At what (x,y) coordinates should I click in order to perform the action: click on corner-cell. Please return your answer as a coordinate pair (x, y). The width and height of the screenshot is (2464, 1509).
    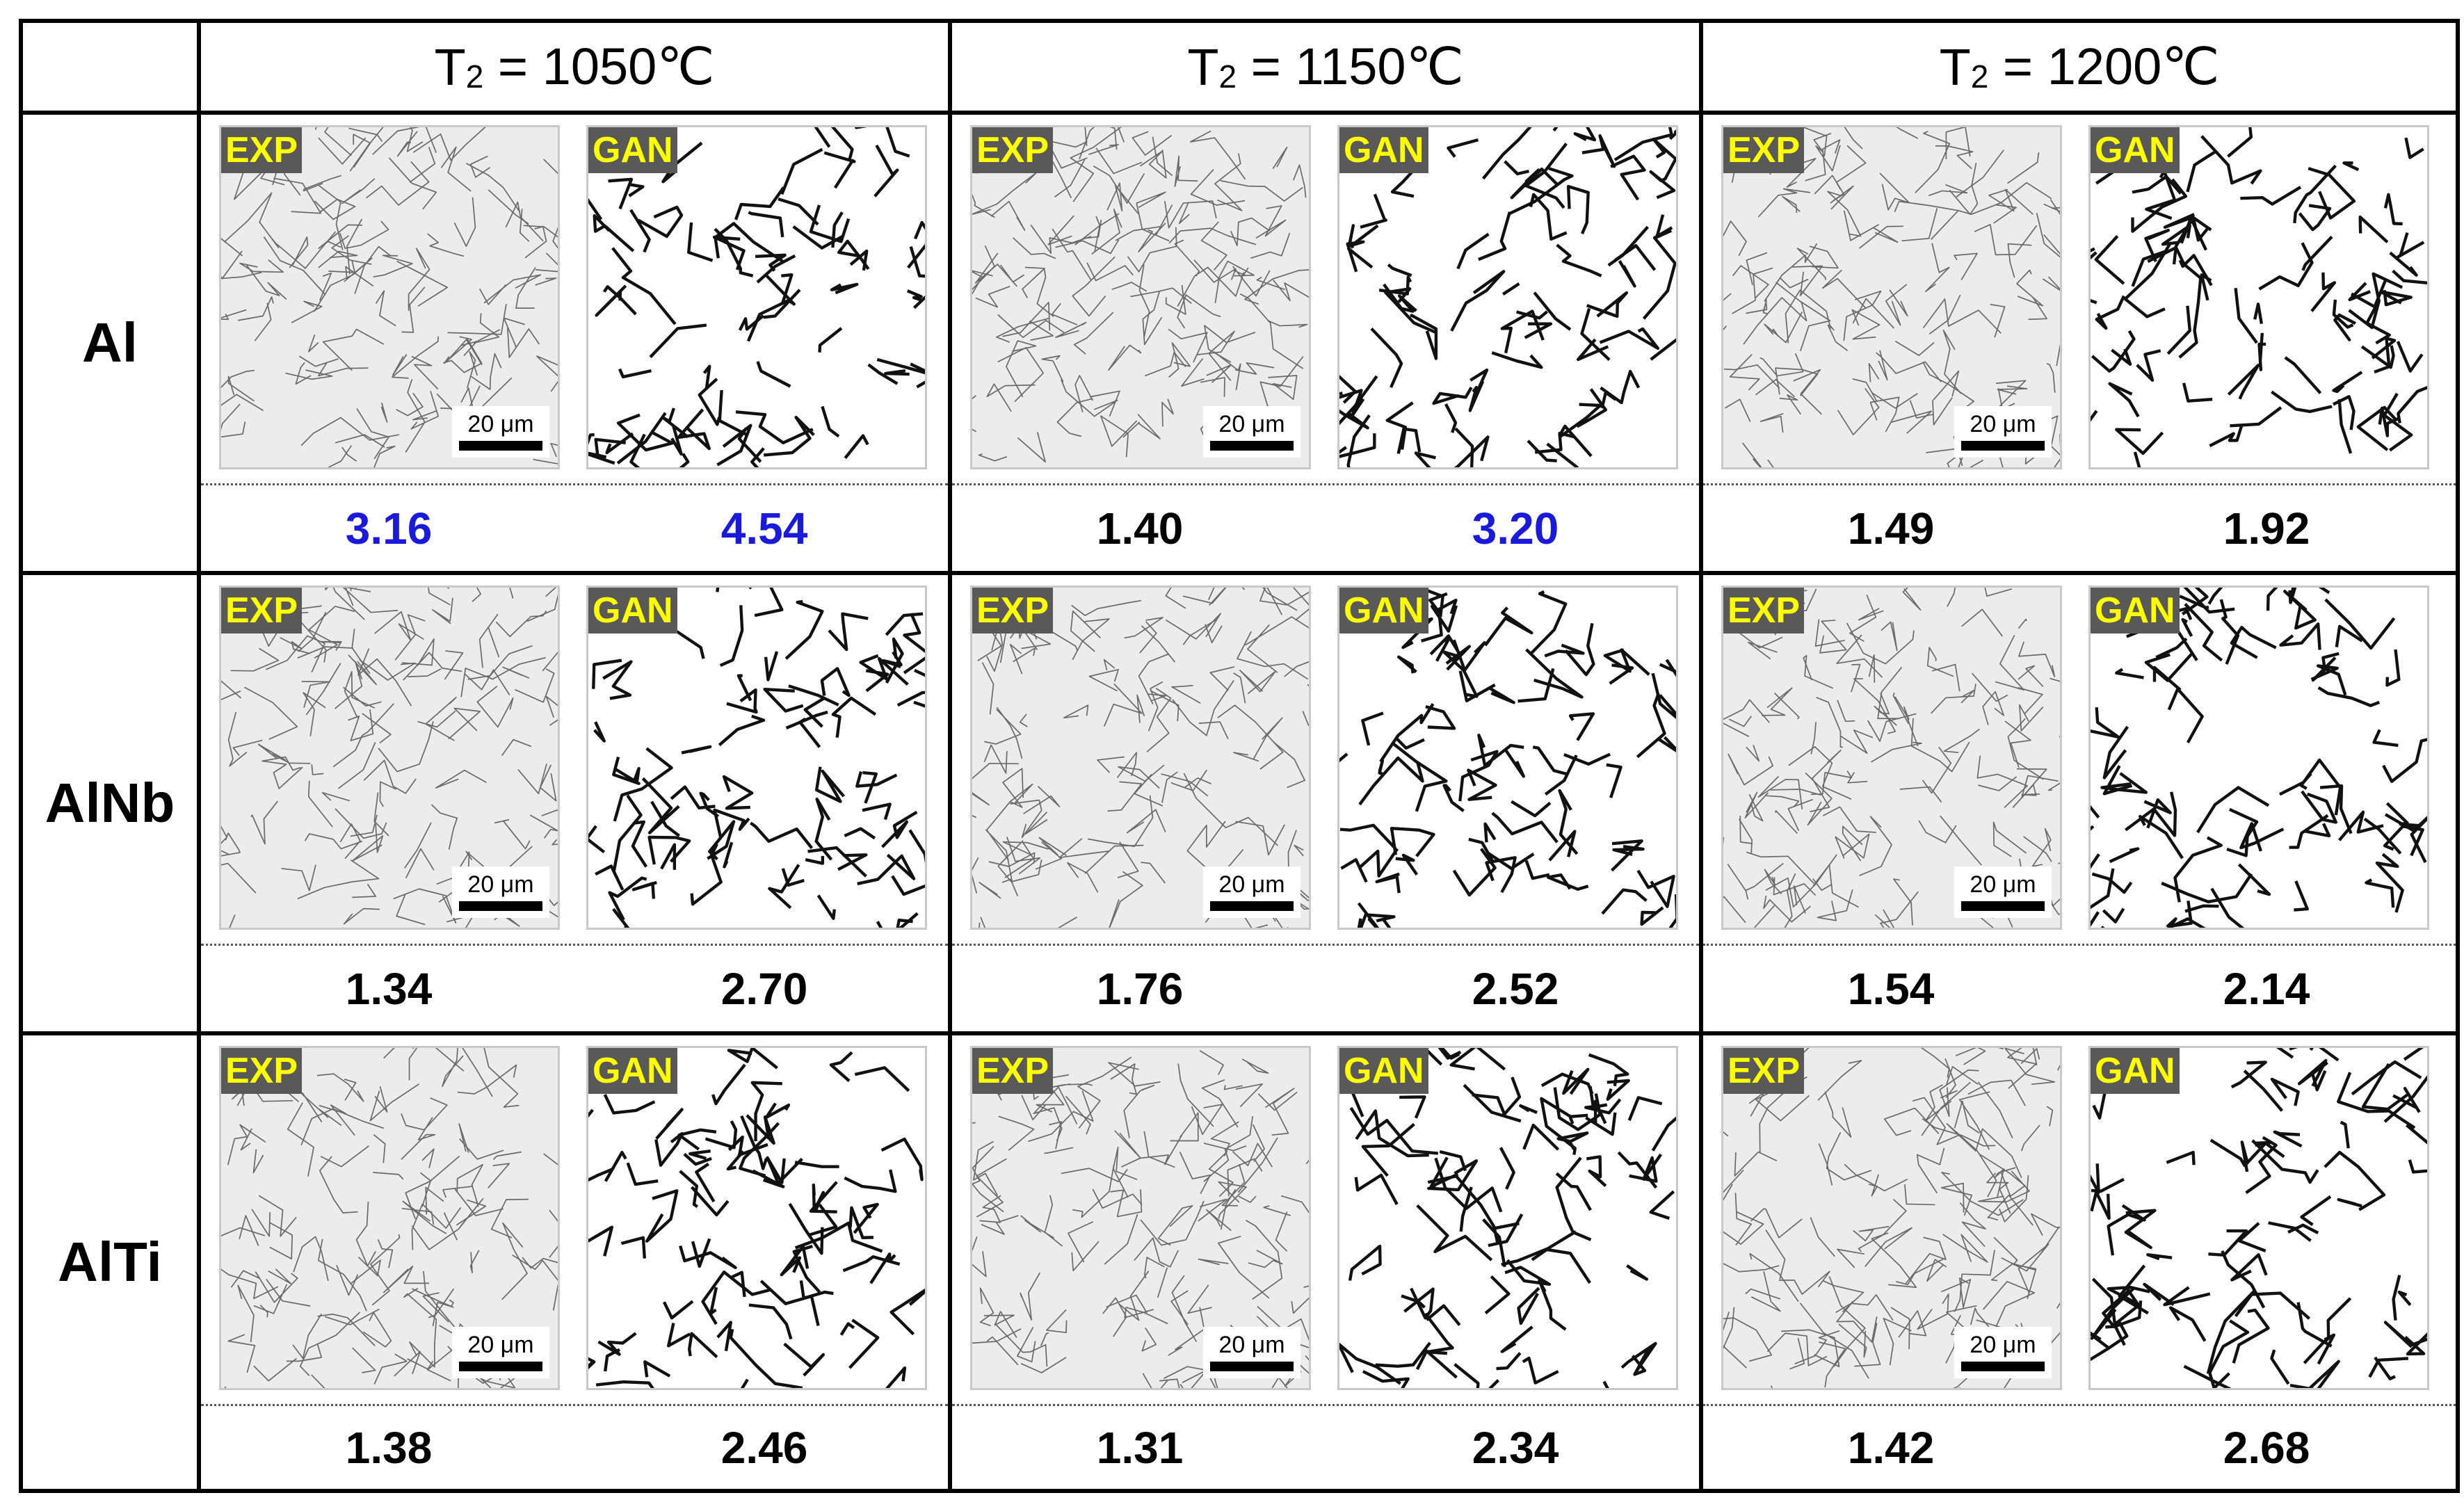
    Looking at the image, I should click on (110, 67).